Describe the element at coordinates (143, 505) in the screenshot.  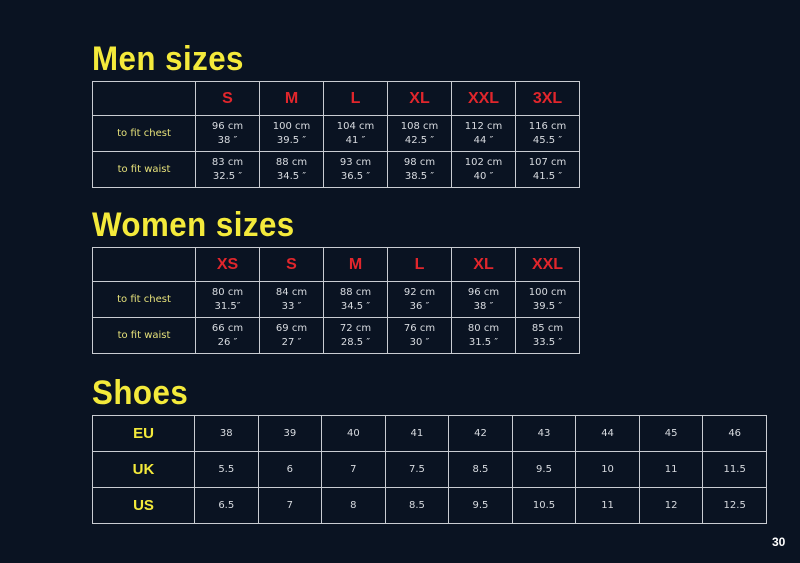
I see `shoe-system-label: US` at that location.